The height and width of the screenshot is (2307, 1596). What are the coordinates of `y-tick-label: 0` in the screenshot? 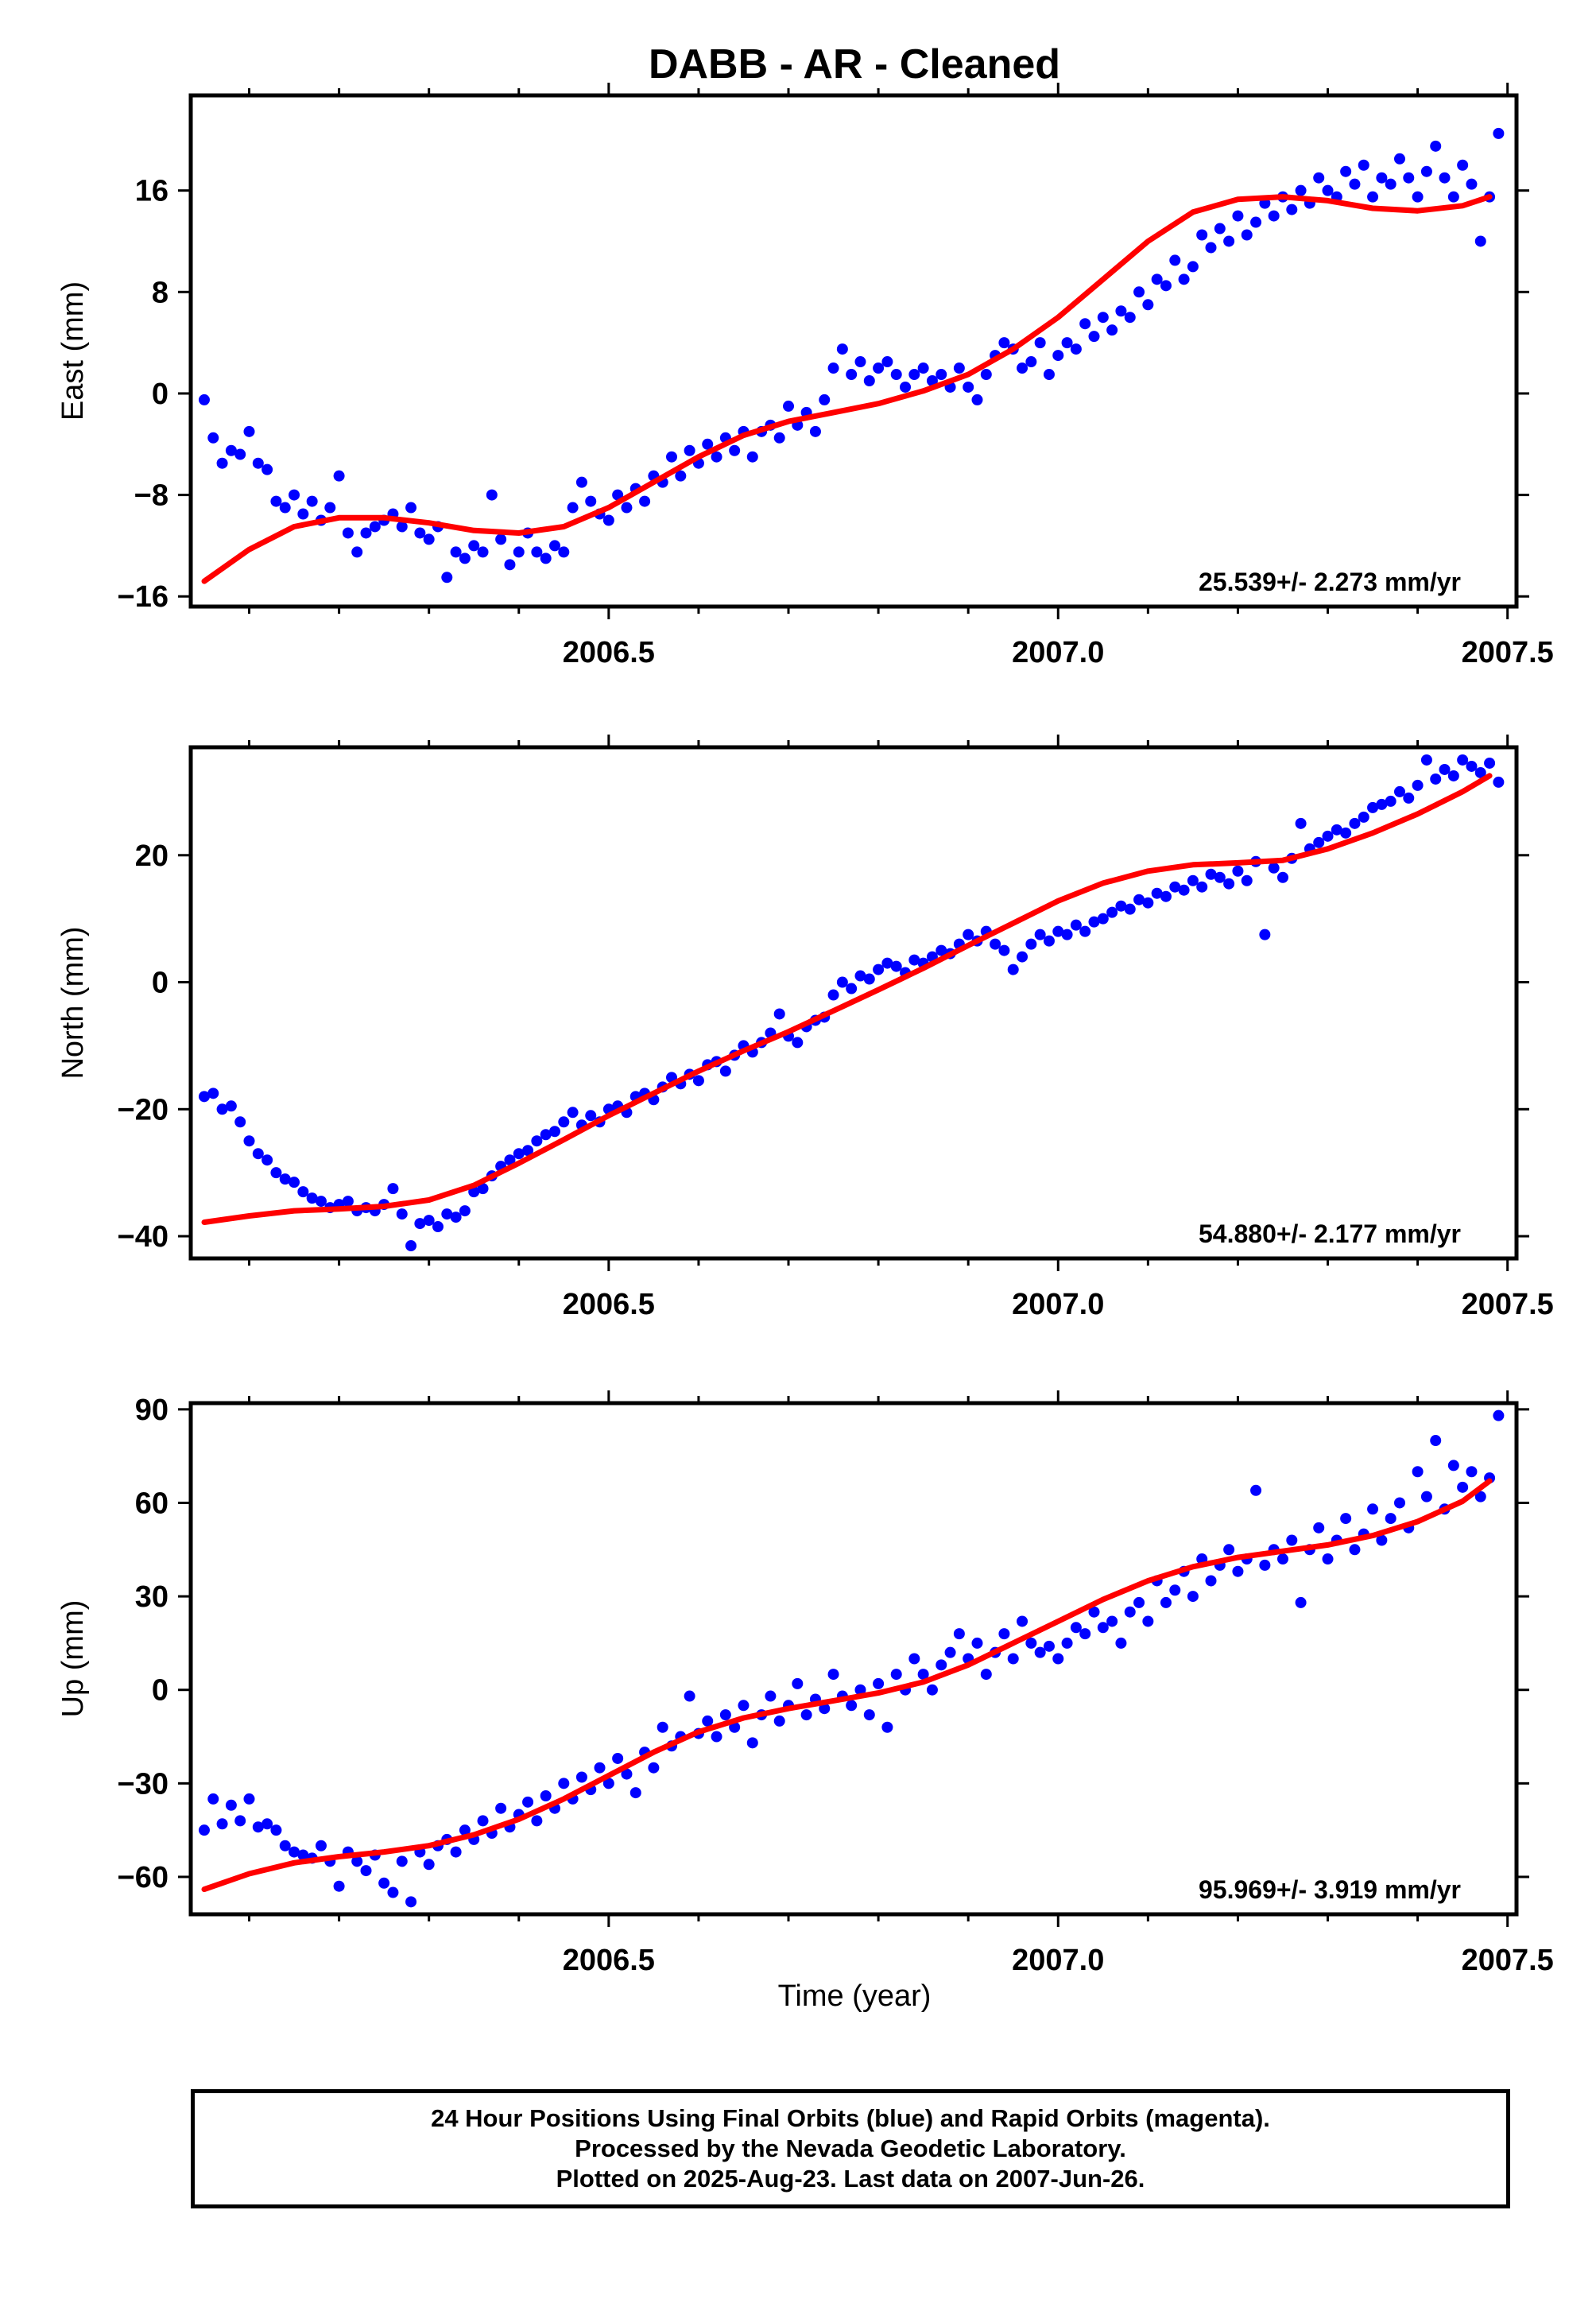 It's located at (160, 984).